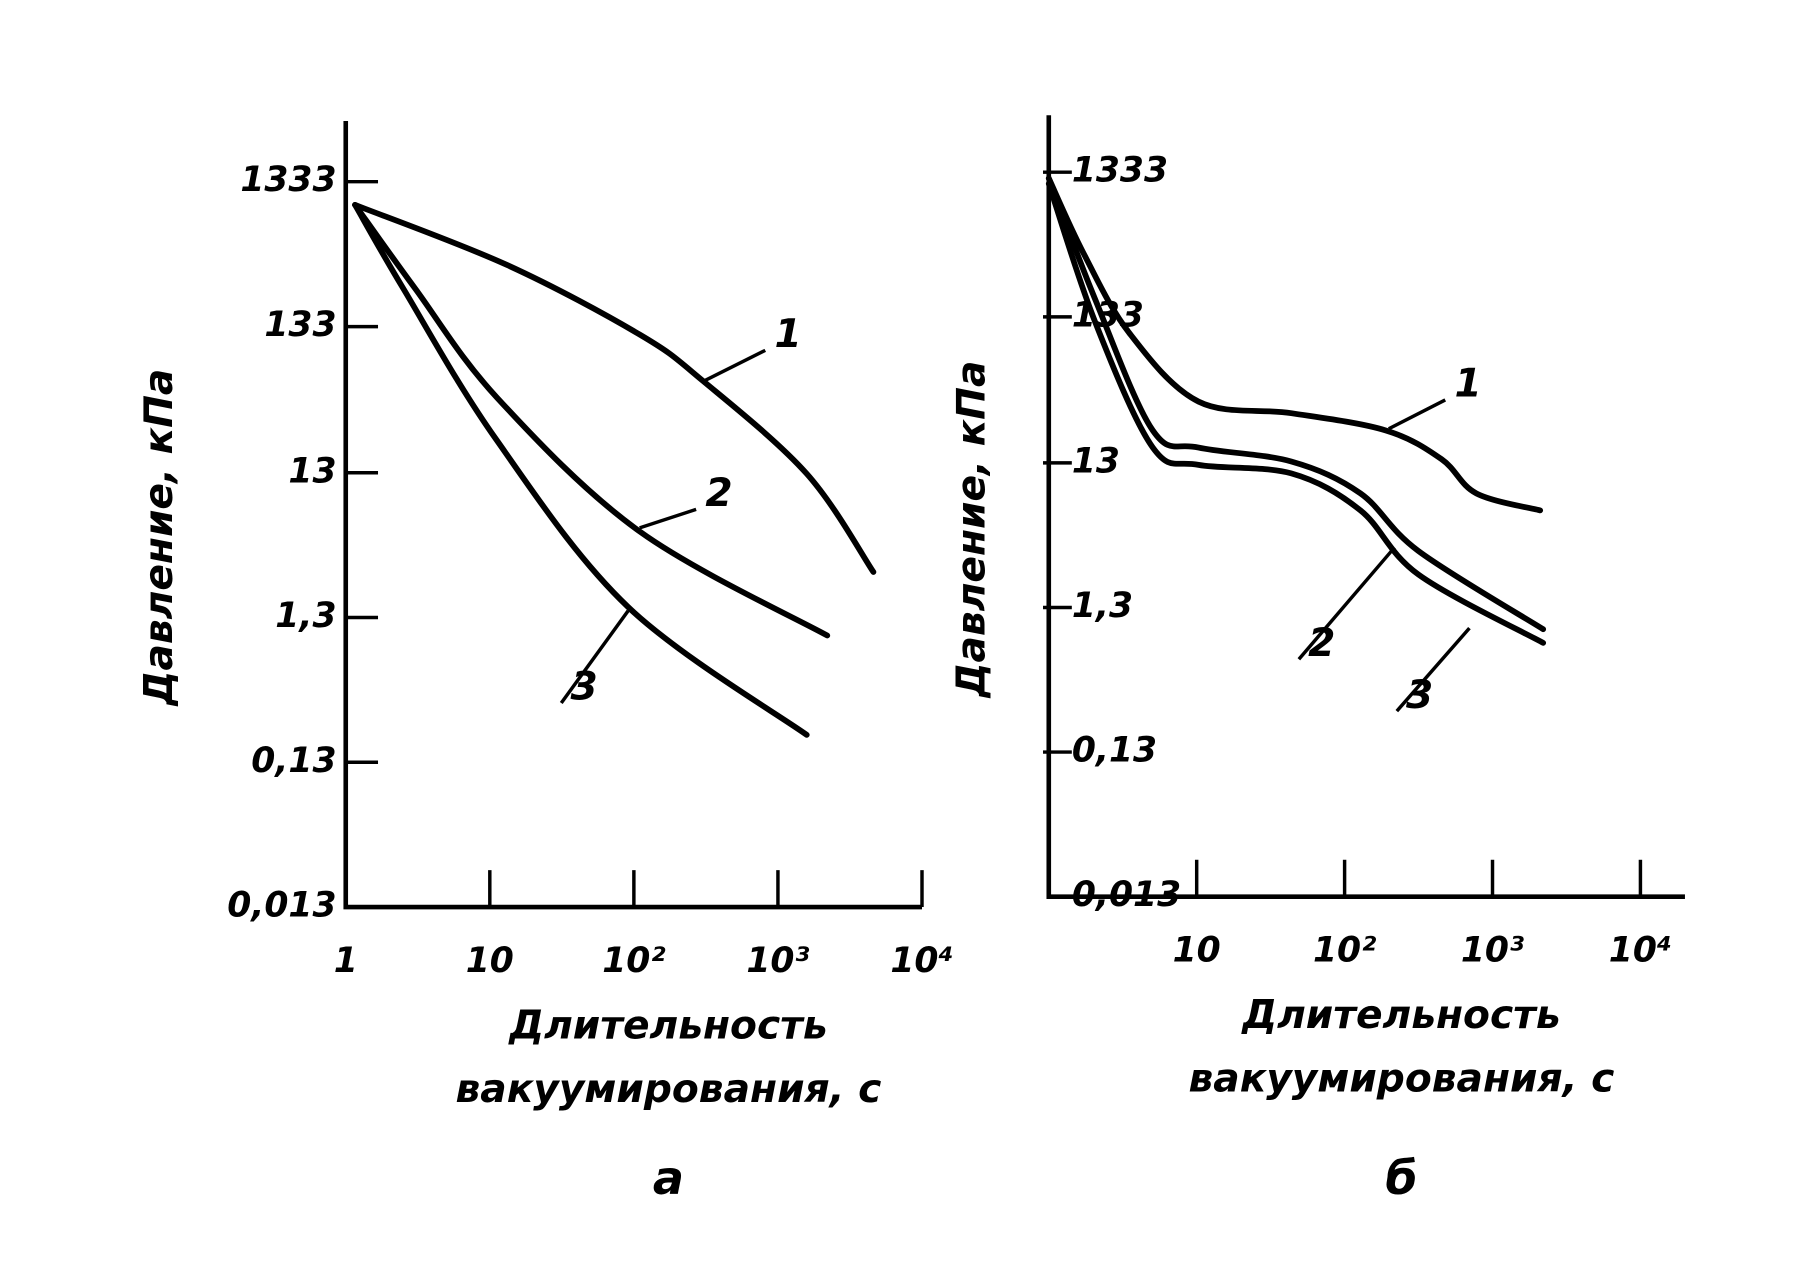  I want to click on panel-label: б, so click(1401, 1178).